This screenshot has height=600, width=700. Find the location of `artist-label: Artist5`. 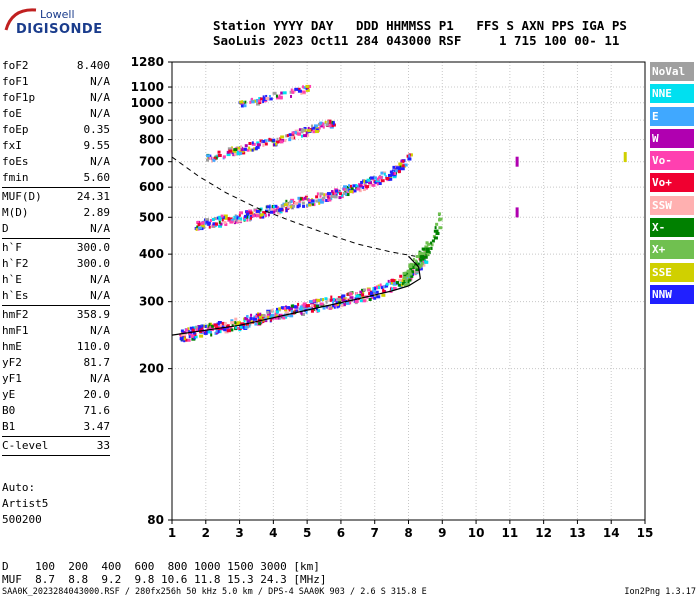

artist-label: Artist5 is located at coordinates (25, 503).